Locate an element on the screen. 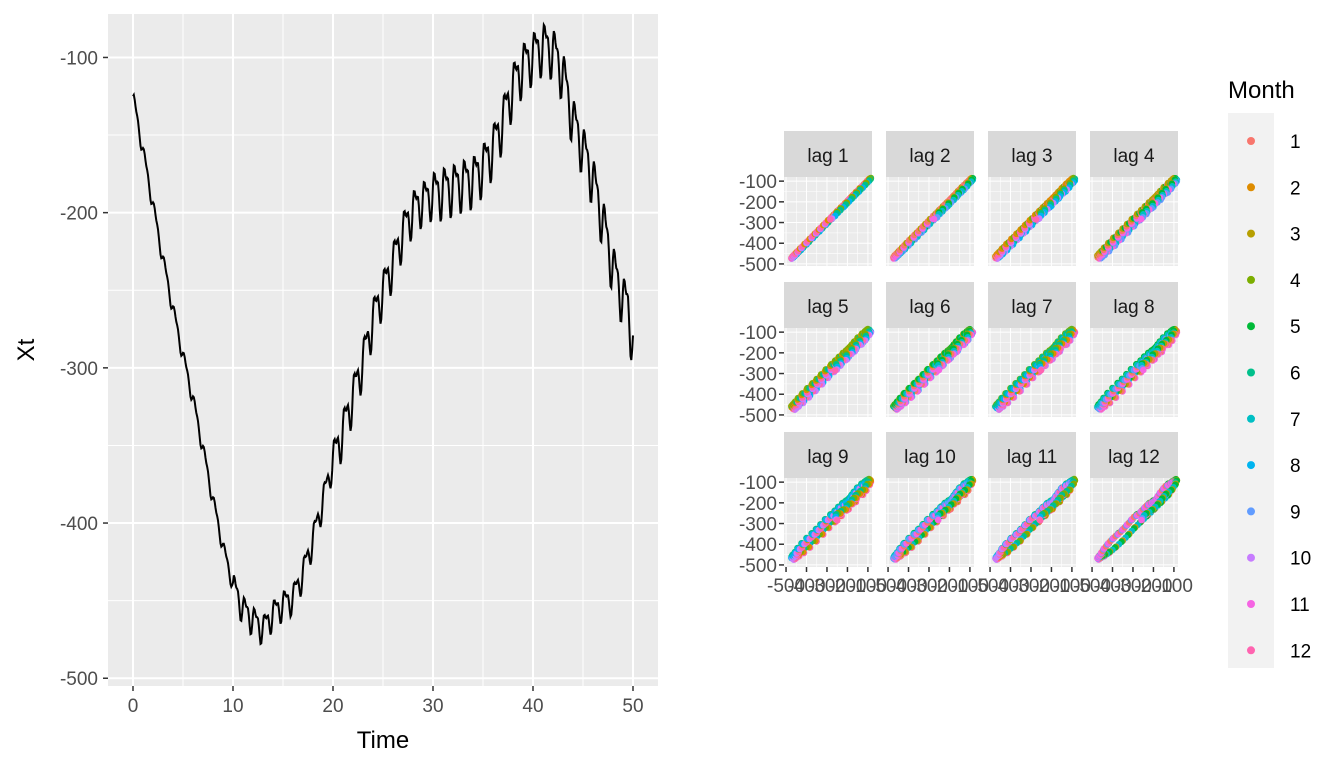 The width and height of the screenshot is (1344, 773). facet-label: lag 11 is located at coordinates (1032, 457).